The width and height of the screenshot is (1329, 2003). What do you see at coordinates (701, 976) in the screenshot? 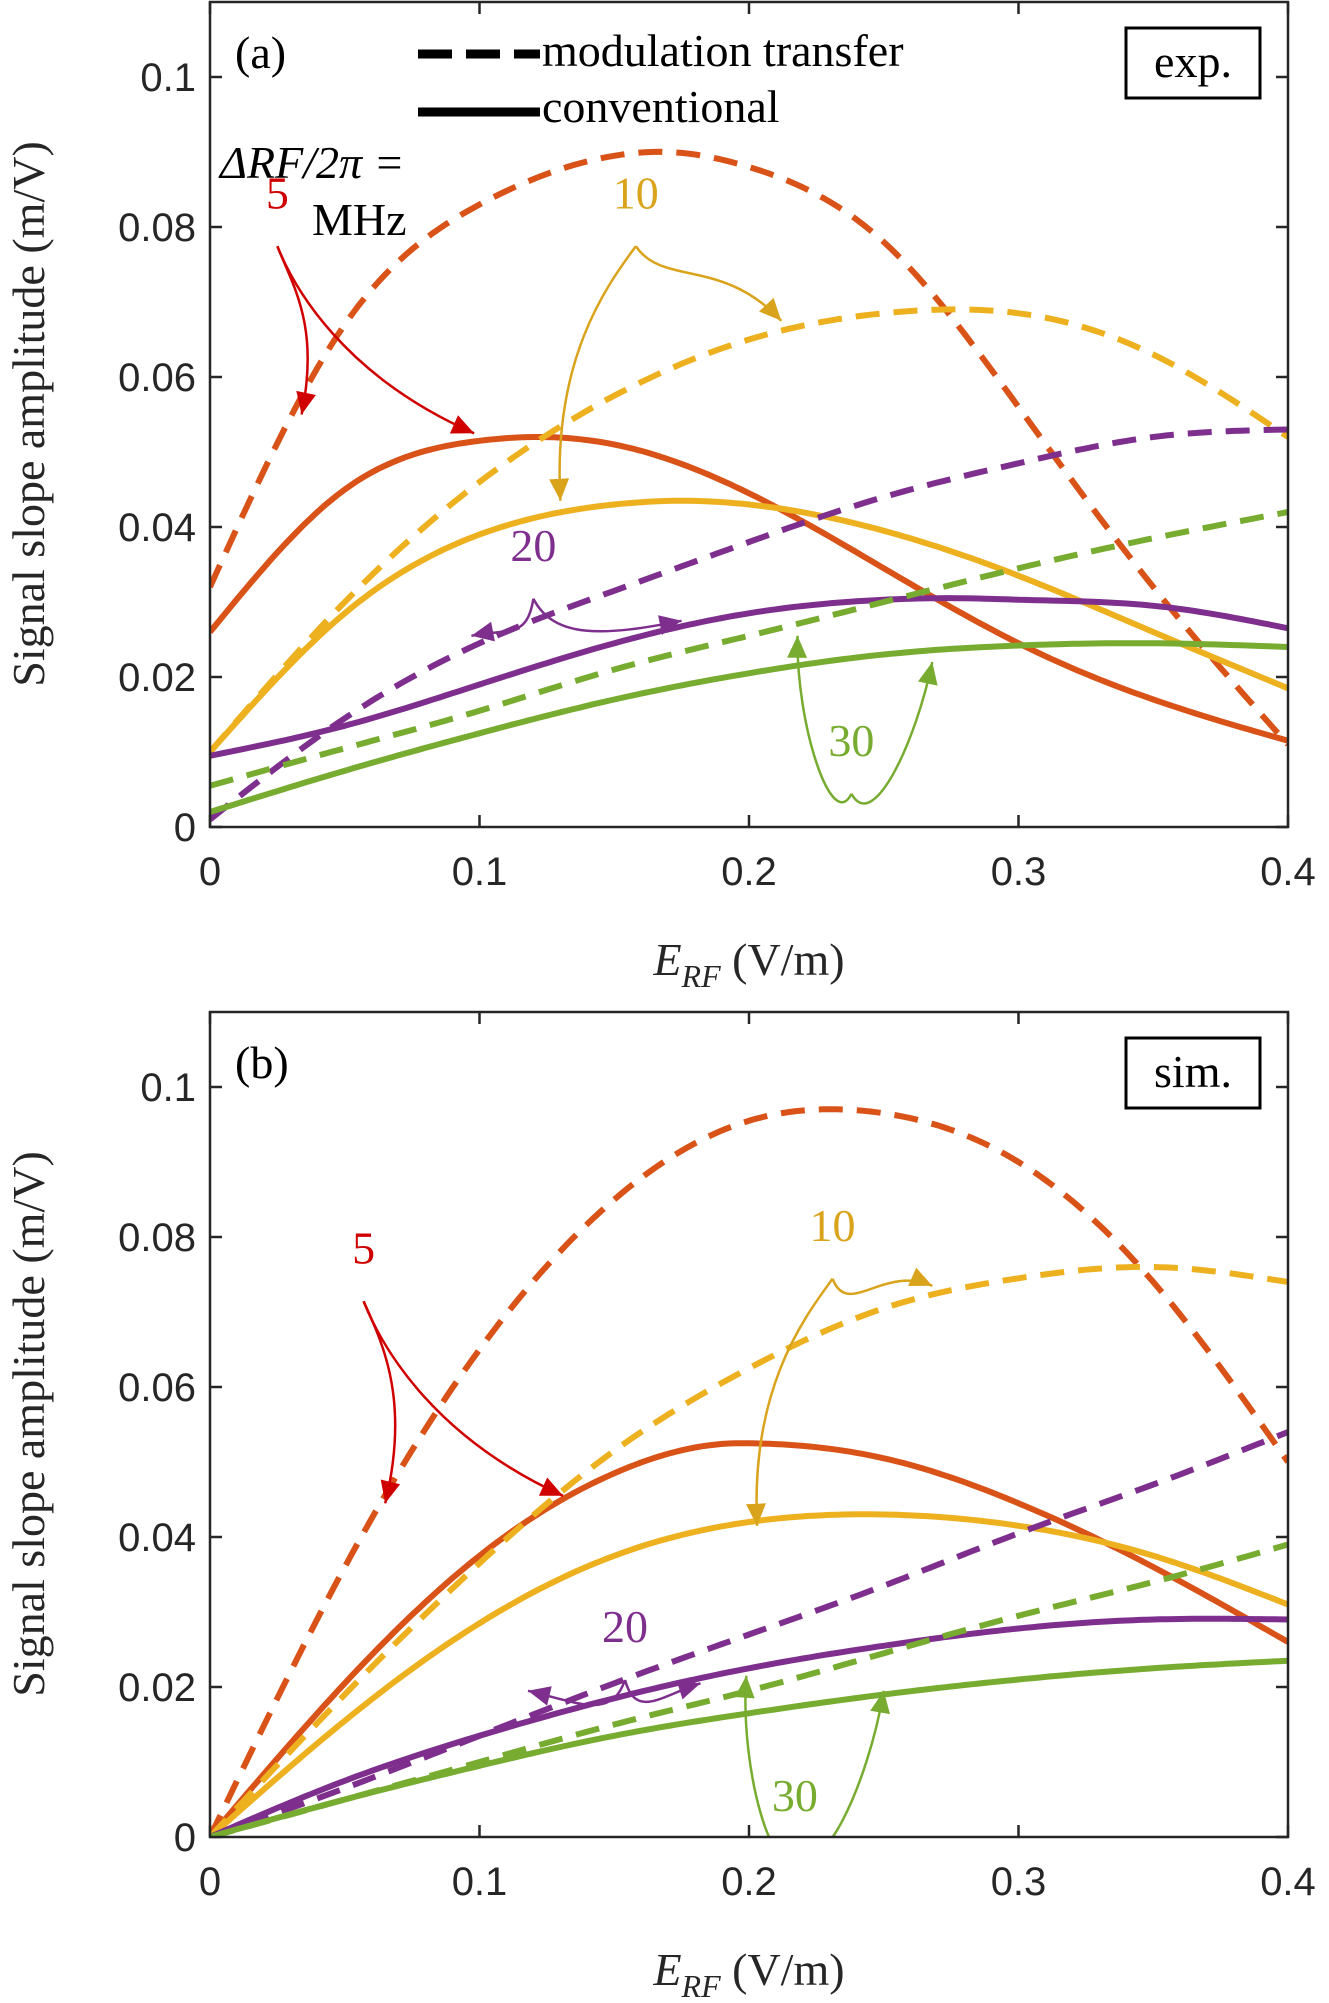
I see `panel-a-xlabel-subscript: RF` at bounding box center [701, 976].